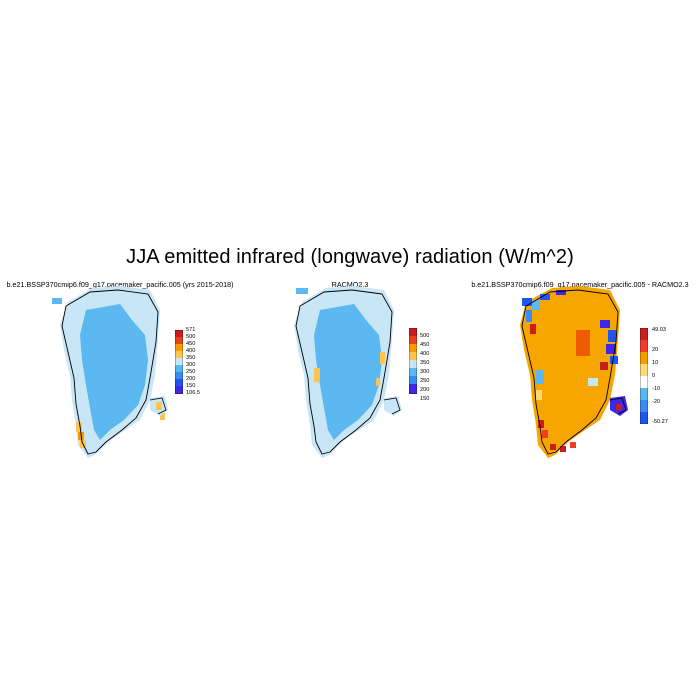 The width and height of the screenshot is (700, 700). I want to click on colorbar-racmo, so click(413, 361).